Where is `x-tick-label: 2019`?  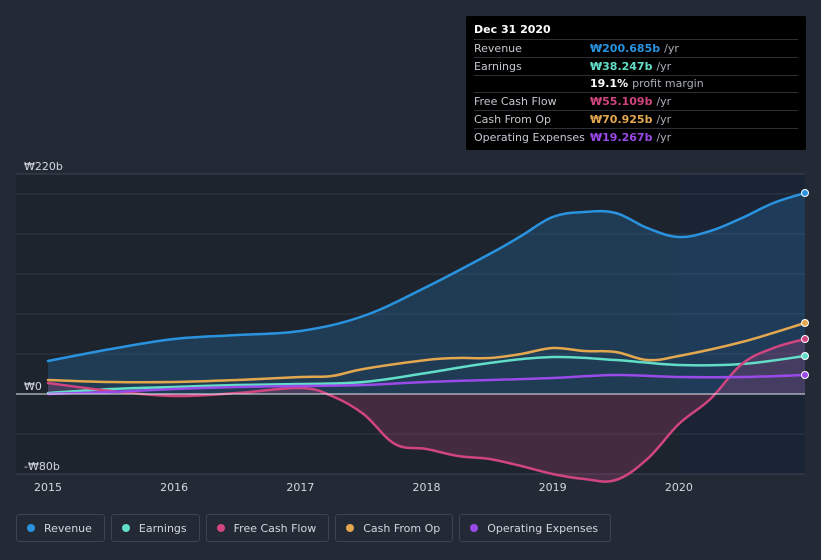 x-tick-label: 2019 is located at coordinates (553, 487).